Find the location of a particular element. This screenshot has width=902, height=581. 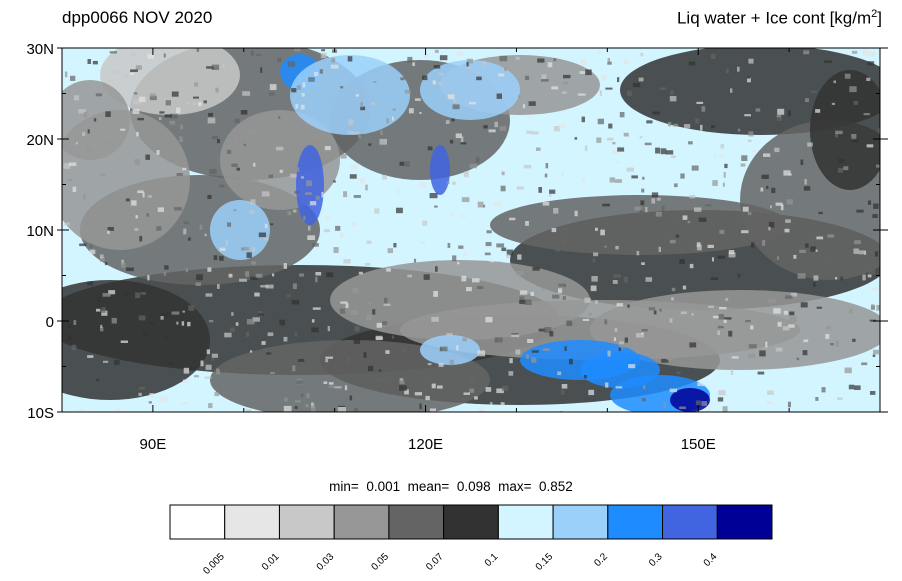

mean-label: mean= is located at coordinates (428, 486).